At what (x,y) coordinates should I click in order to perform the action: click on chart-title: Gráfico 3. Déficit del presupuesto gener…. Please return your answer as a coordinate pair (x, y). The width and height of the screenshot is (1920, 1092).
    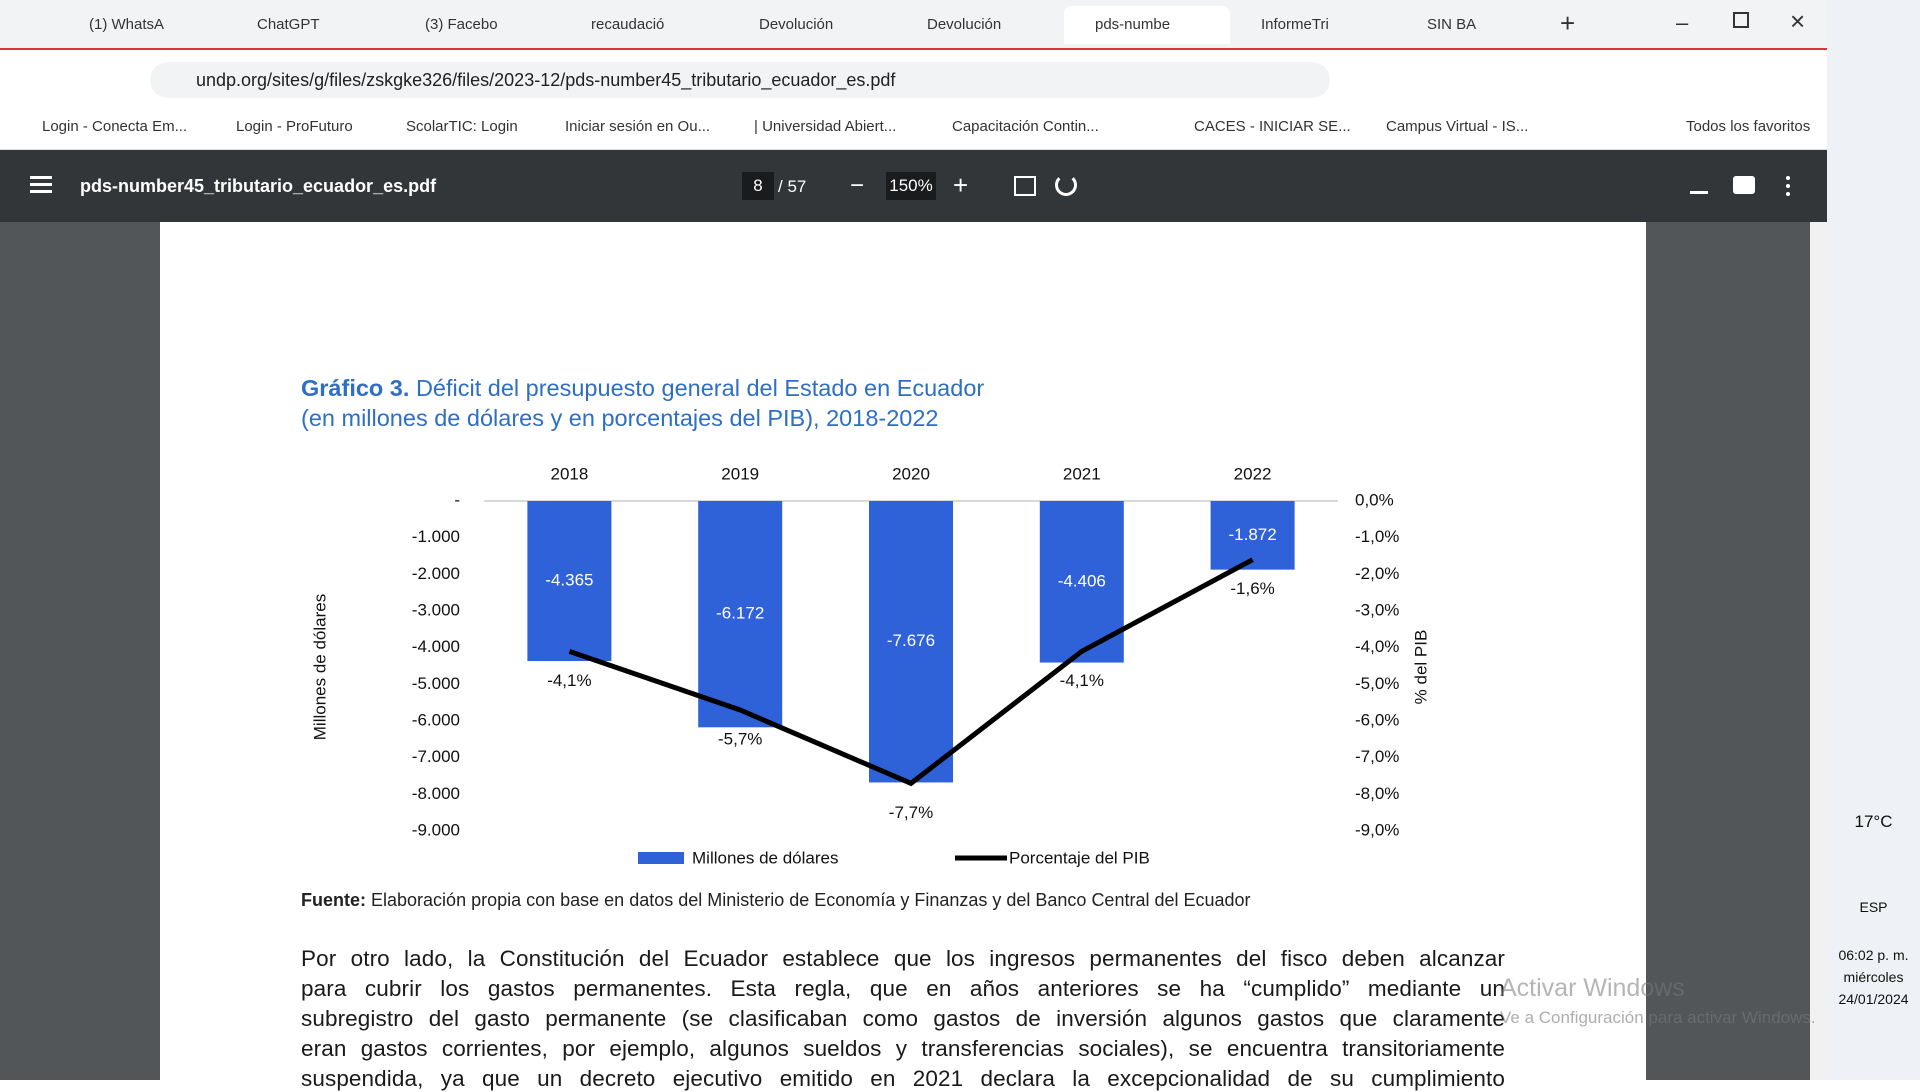
    Looking at the image, I should click on (642, 388).